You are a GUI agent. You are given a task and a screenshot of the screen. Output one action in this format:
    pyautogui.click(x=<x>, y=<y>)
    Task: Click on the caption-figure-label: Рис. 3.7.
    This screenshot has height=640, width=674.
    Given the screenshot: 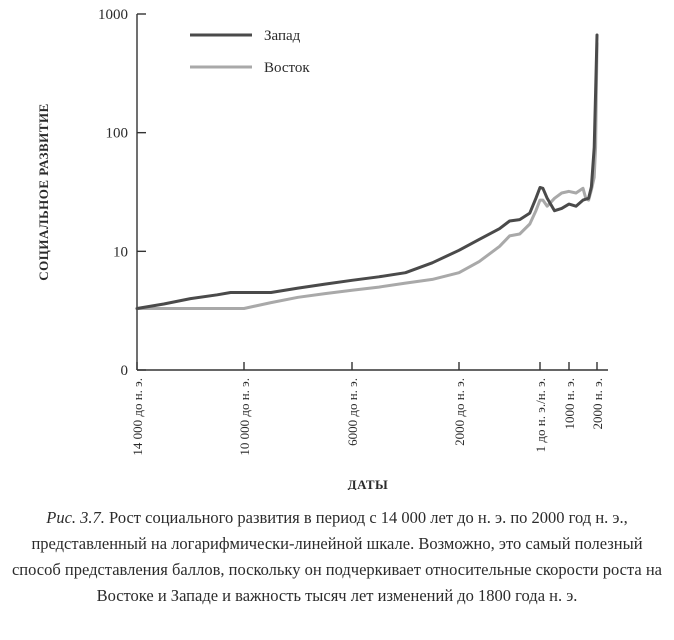 What is the action you would take?
    pyautogui.click(x=75, y=517)
    